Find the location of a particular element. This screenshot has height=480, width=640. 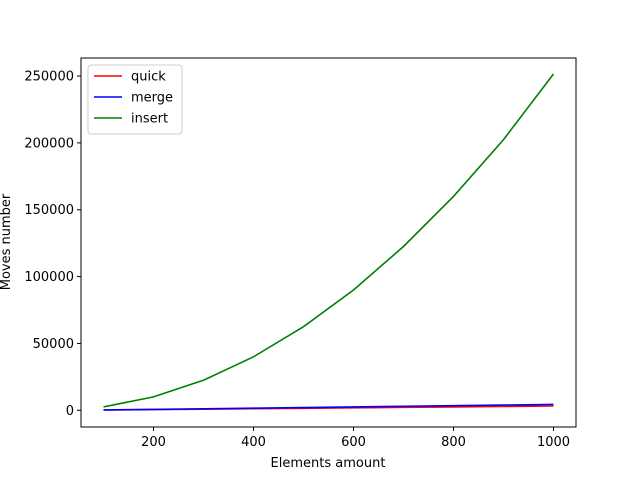

y-axis-label: Moves number is located at coordinates (7, 241).